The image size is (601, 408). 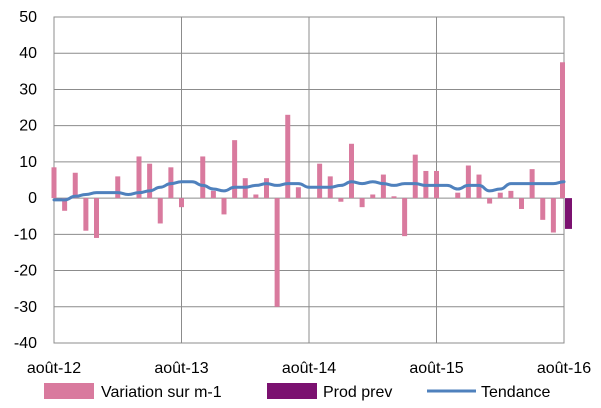 I want to click on legend-label: Tendance, so click(x=515, y=392).